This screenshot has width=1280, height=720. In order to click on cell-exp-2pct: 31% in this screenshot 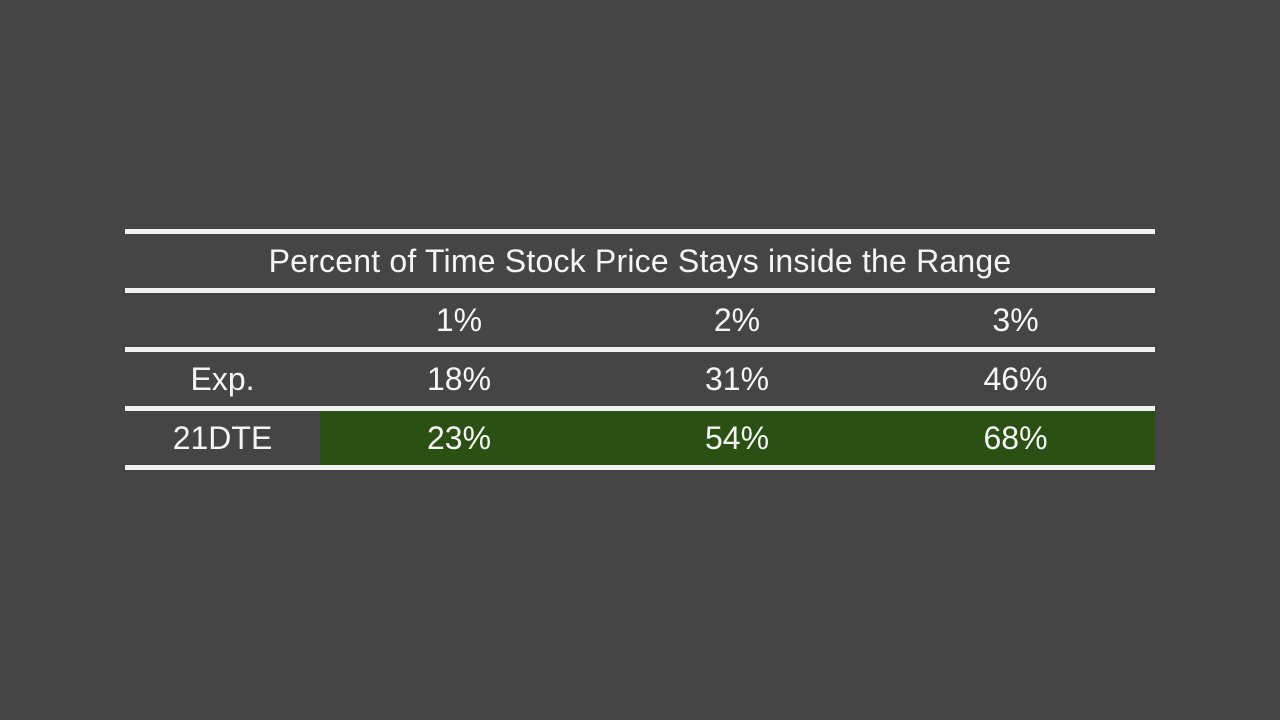, I will do `click(737, 379)`.